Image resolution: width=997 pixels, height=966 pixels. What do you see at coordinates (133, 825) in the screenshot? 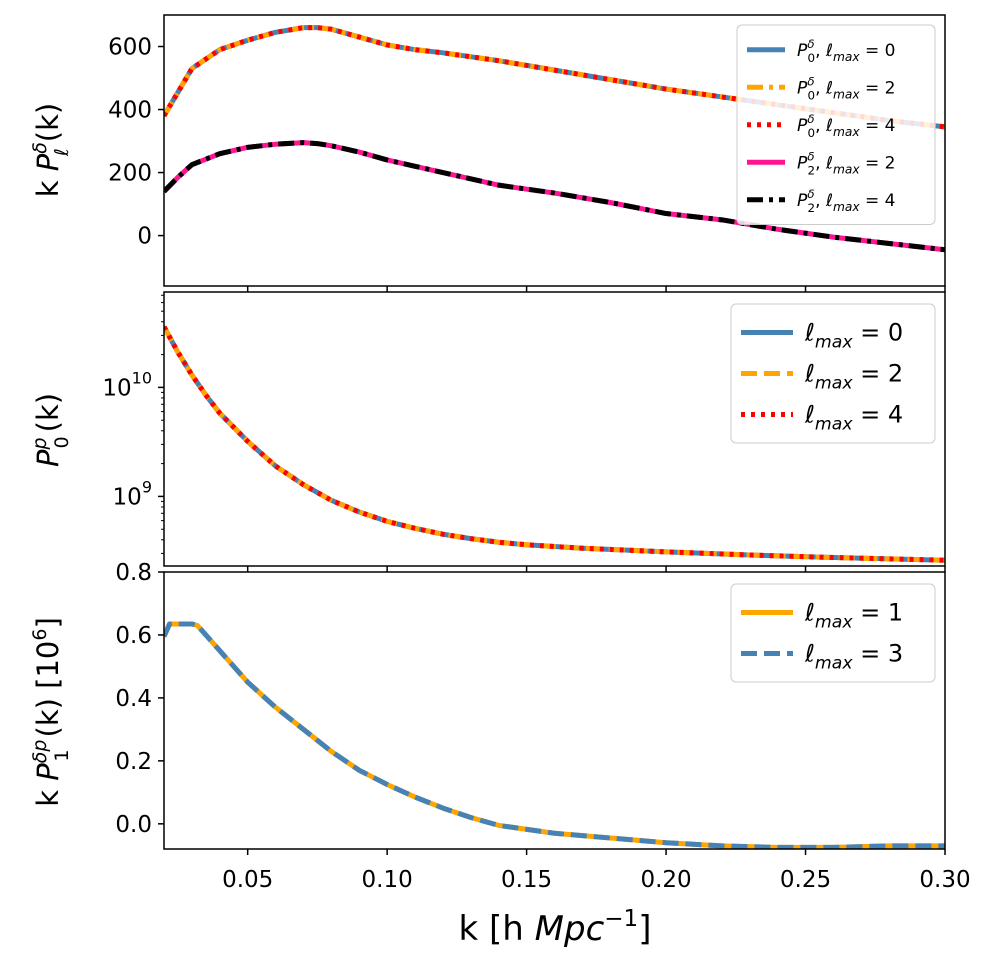
I see `y-tick-label: 0.0` at bounding box center [133, 825].